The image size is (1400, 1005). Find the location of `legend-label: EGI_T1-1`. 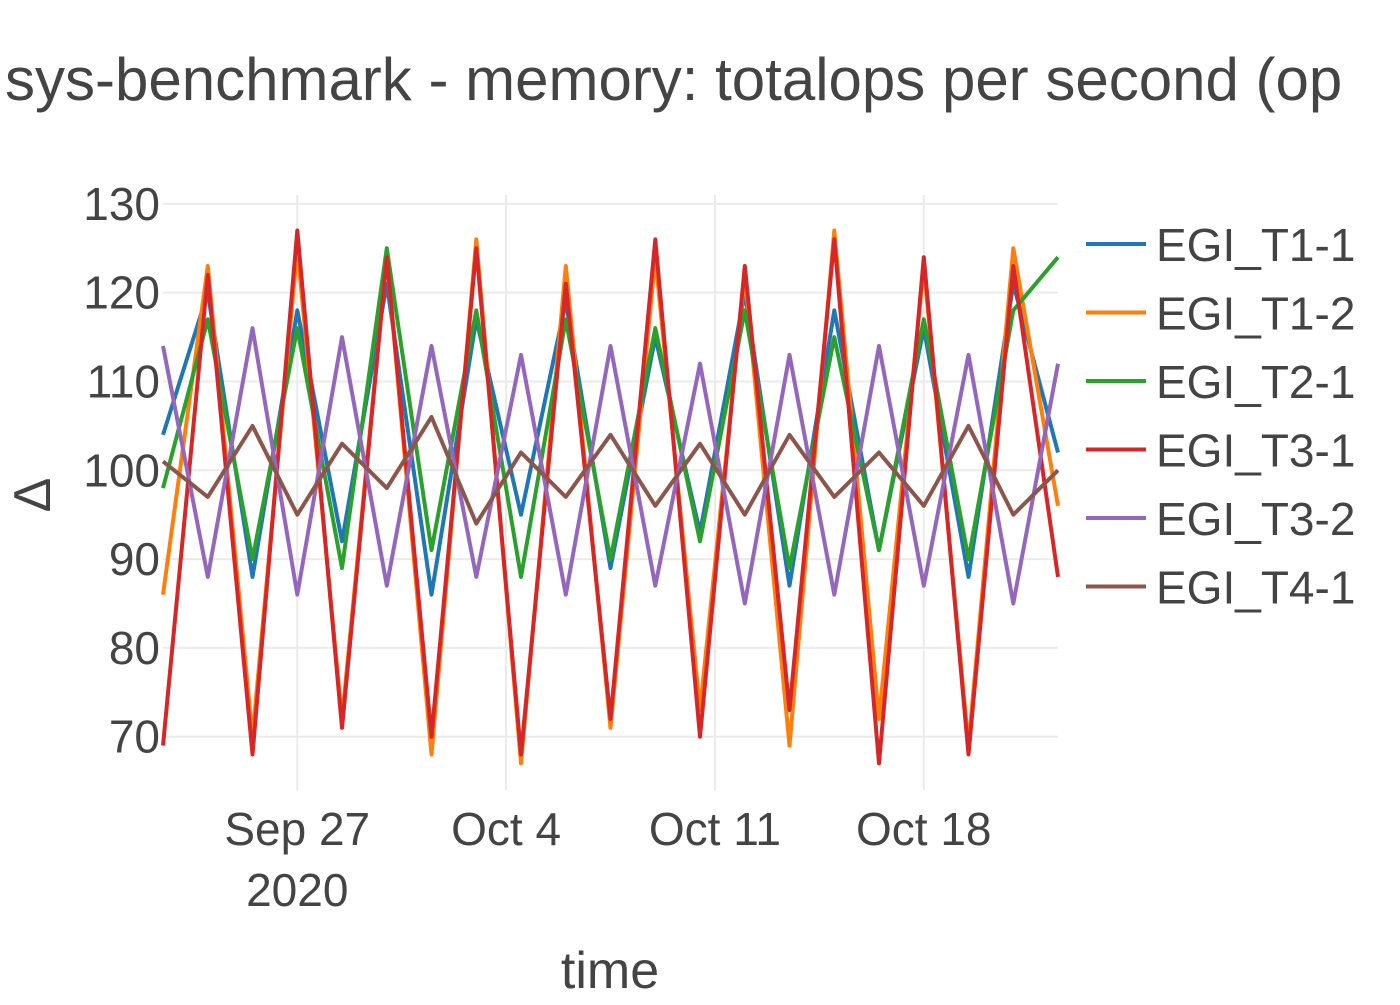

legend-label: EGI_T1-1 is located at coordinates (1255, 245).